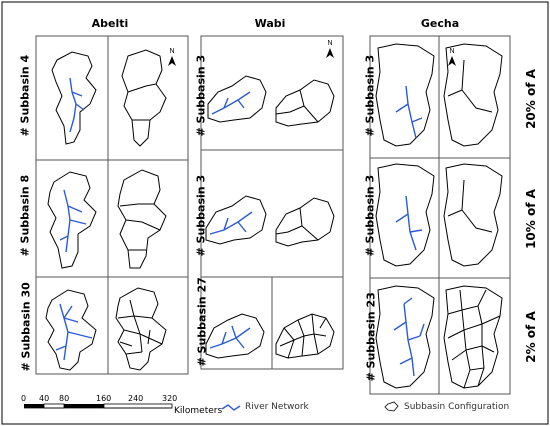 This screenshot has height=426, width=550. What do you see at coordinates (452, 57) in the screenshot?
I see `north-arrow-gecha: N` at bounding box center [452, 57].